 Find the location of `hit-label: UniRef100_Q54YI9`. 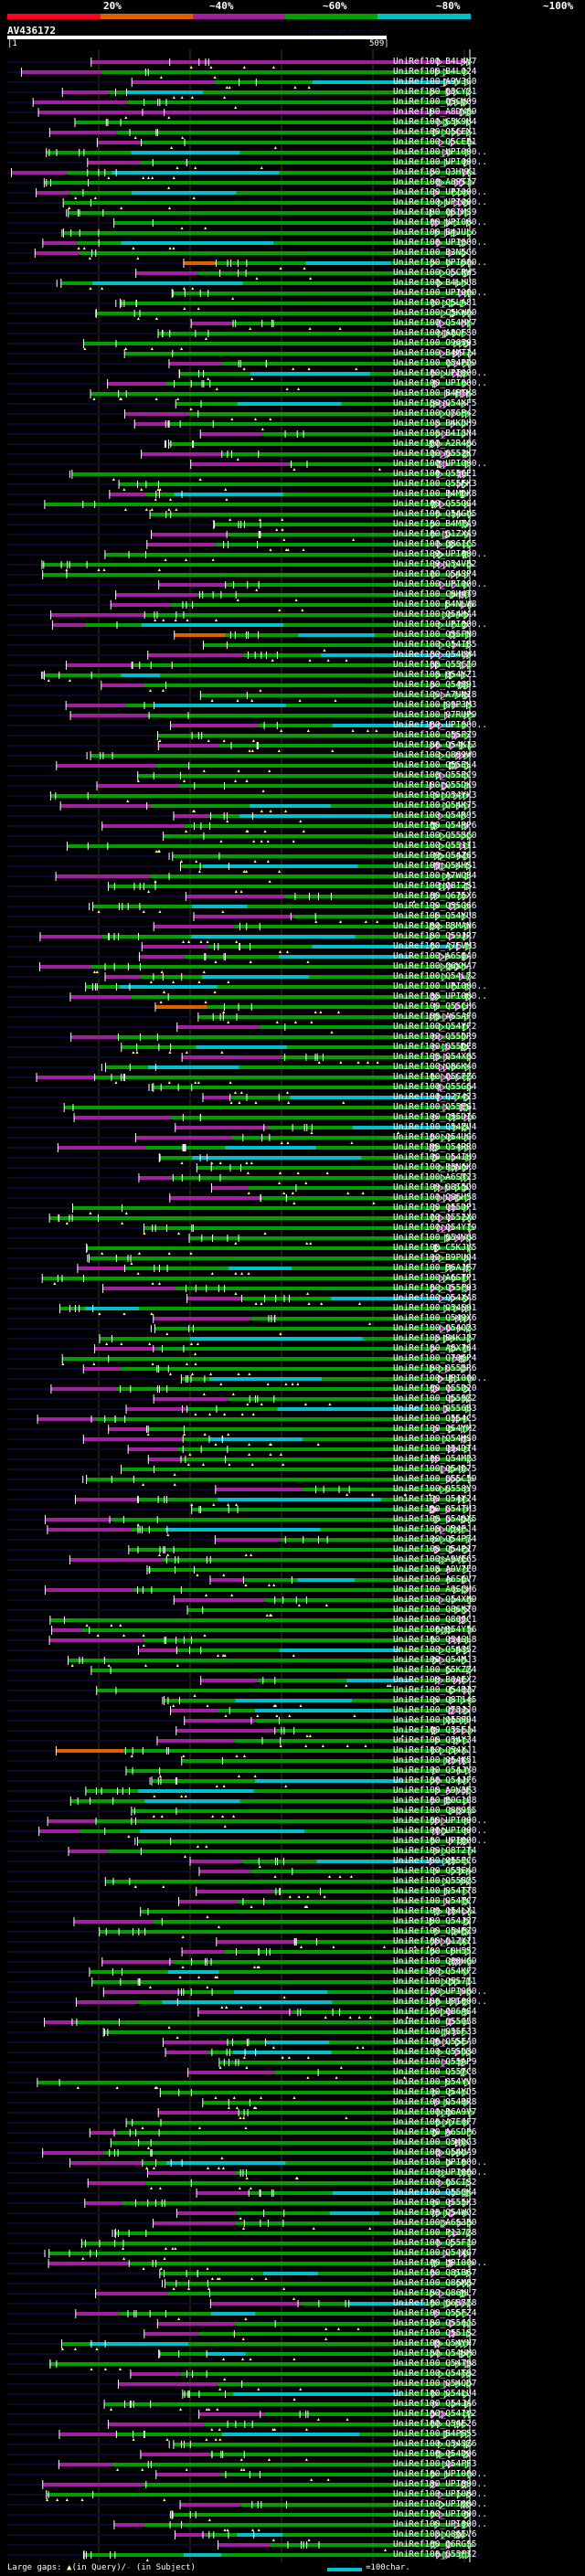

hit-label: UniRef100_Q54YI9 is located at coordinates (435, 1228).